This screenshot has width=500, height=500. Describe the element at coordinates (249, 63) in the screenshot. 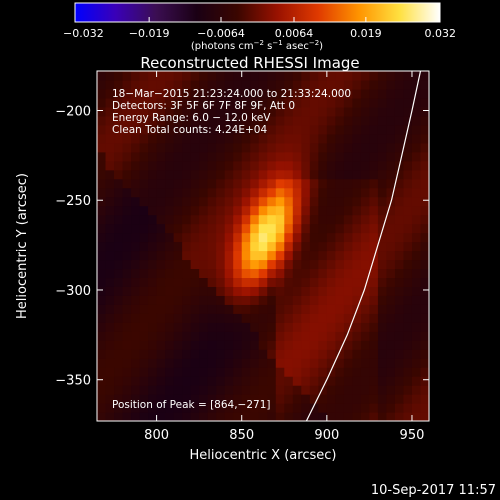

I see `chart-title: Reconstructed RHESSI Image` at that location.